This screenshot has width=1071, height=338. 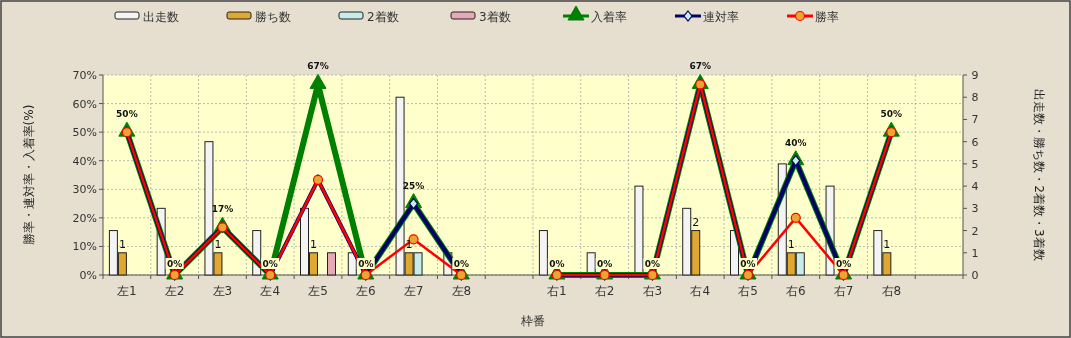 What do you see at coordinates (413, 185) in the screenshot?
I see `data-label: 25%` at bounding box center [413, 185].